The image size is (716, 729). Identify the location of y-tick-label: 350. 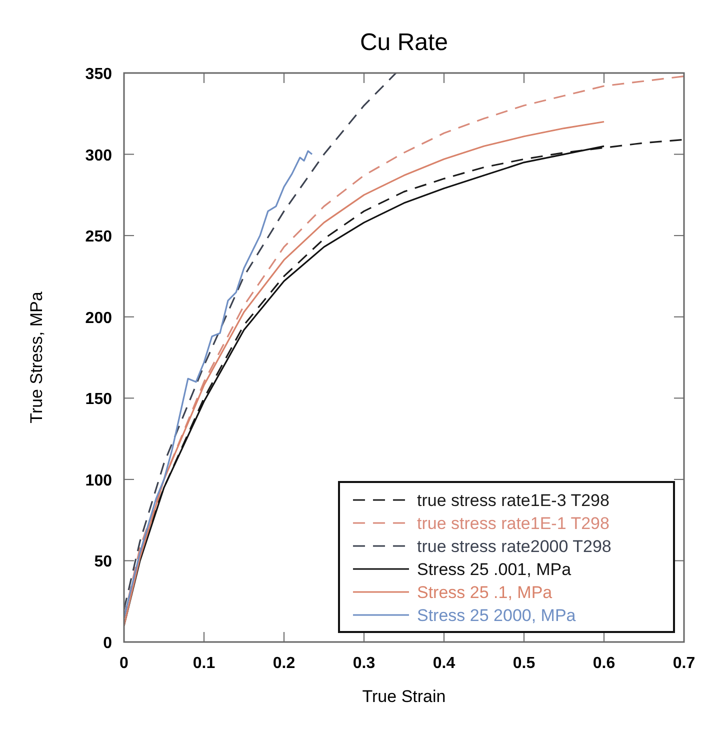
(98, 74).